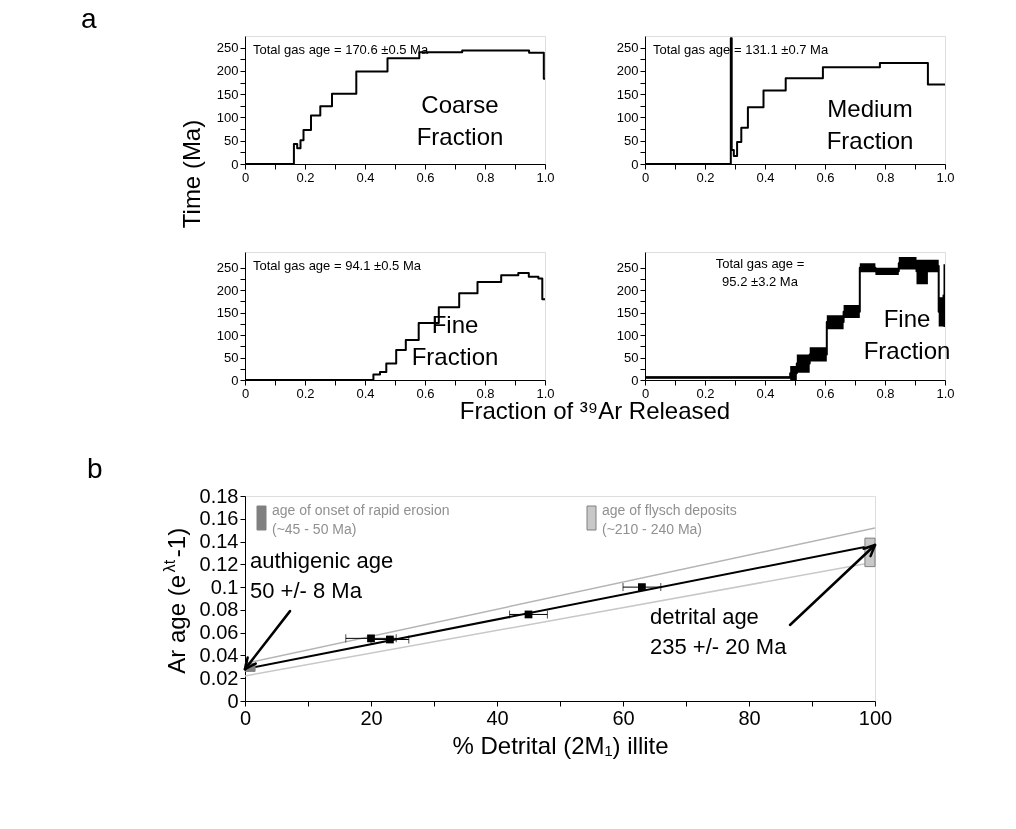 Image resolution: width=1016 pixels, height=829 pixels. Describe the element at coordinates (361, 519) in the screenshot. I see `legend-label: age of onset of rapid erosion (~45 - 50 Ma)` at that location.